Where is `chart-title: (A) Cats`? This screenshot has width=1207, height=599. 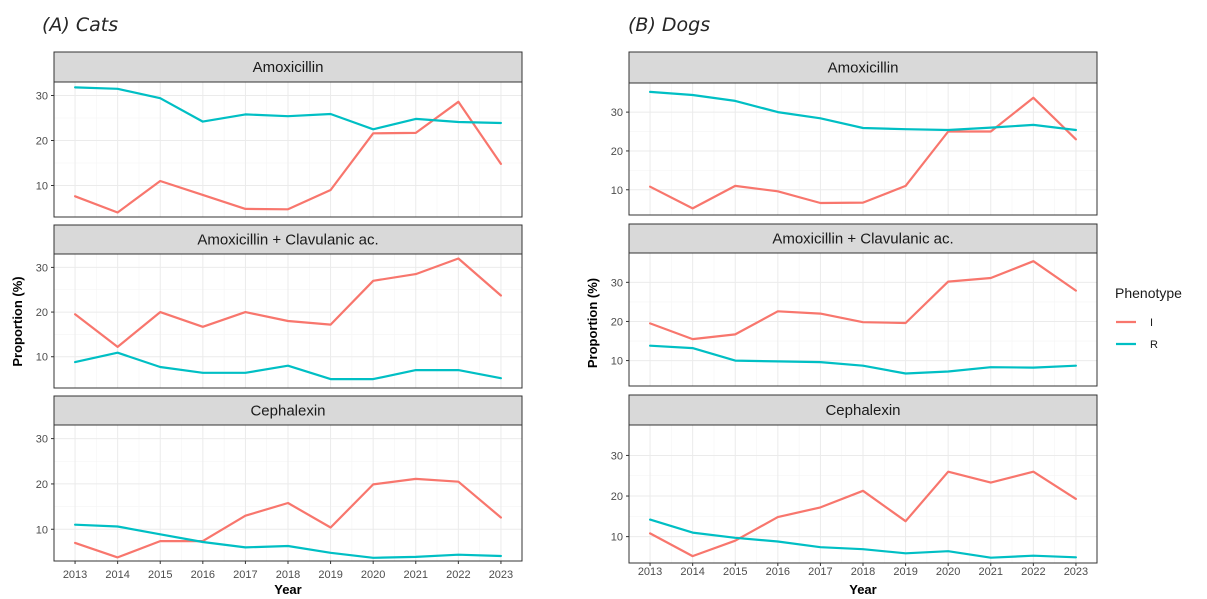 chart-title: (A) Cats is located at coordinates (80, 25).